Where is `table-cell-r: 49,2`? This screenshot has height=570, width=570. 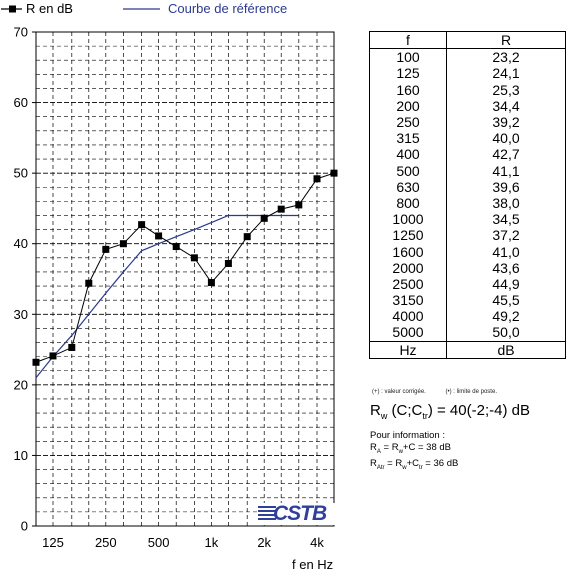 table-cell-r: 49,2 is located at coordinates (506, 316).